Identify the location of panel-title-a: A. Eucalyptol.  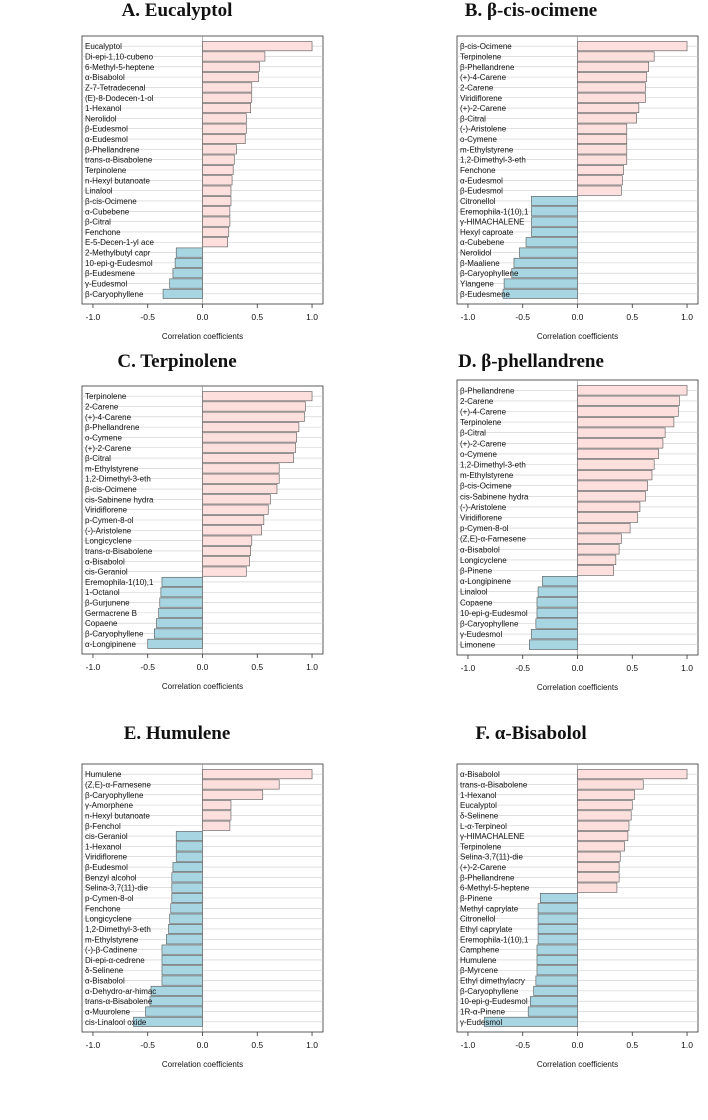
(177, 10).